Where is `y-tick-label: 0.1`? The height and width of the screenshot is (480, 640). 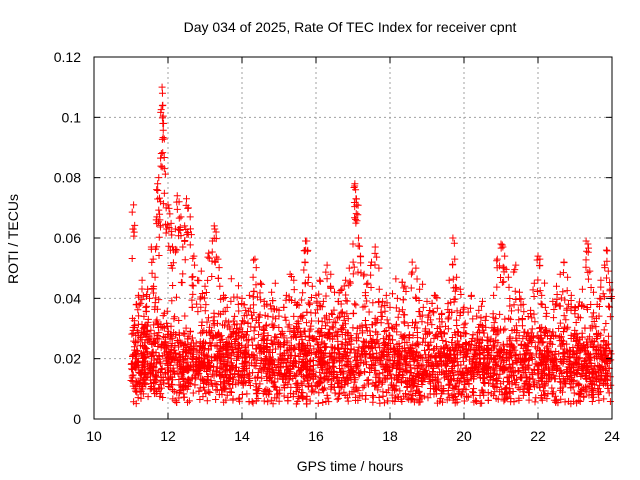
y-tick-label: 0.1 is located at coordinates (72, 117).